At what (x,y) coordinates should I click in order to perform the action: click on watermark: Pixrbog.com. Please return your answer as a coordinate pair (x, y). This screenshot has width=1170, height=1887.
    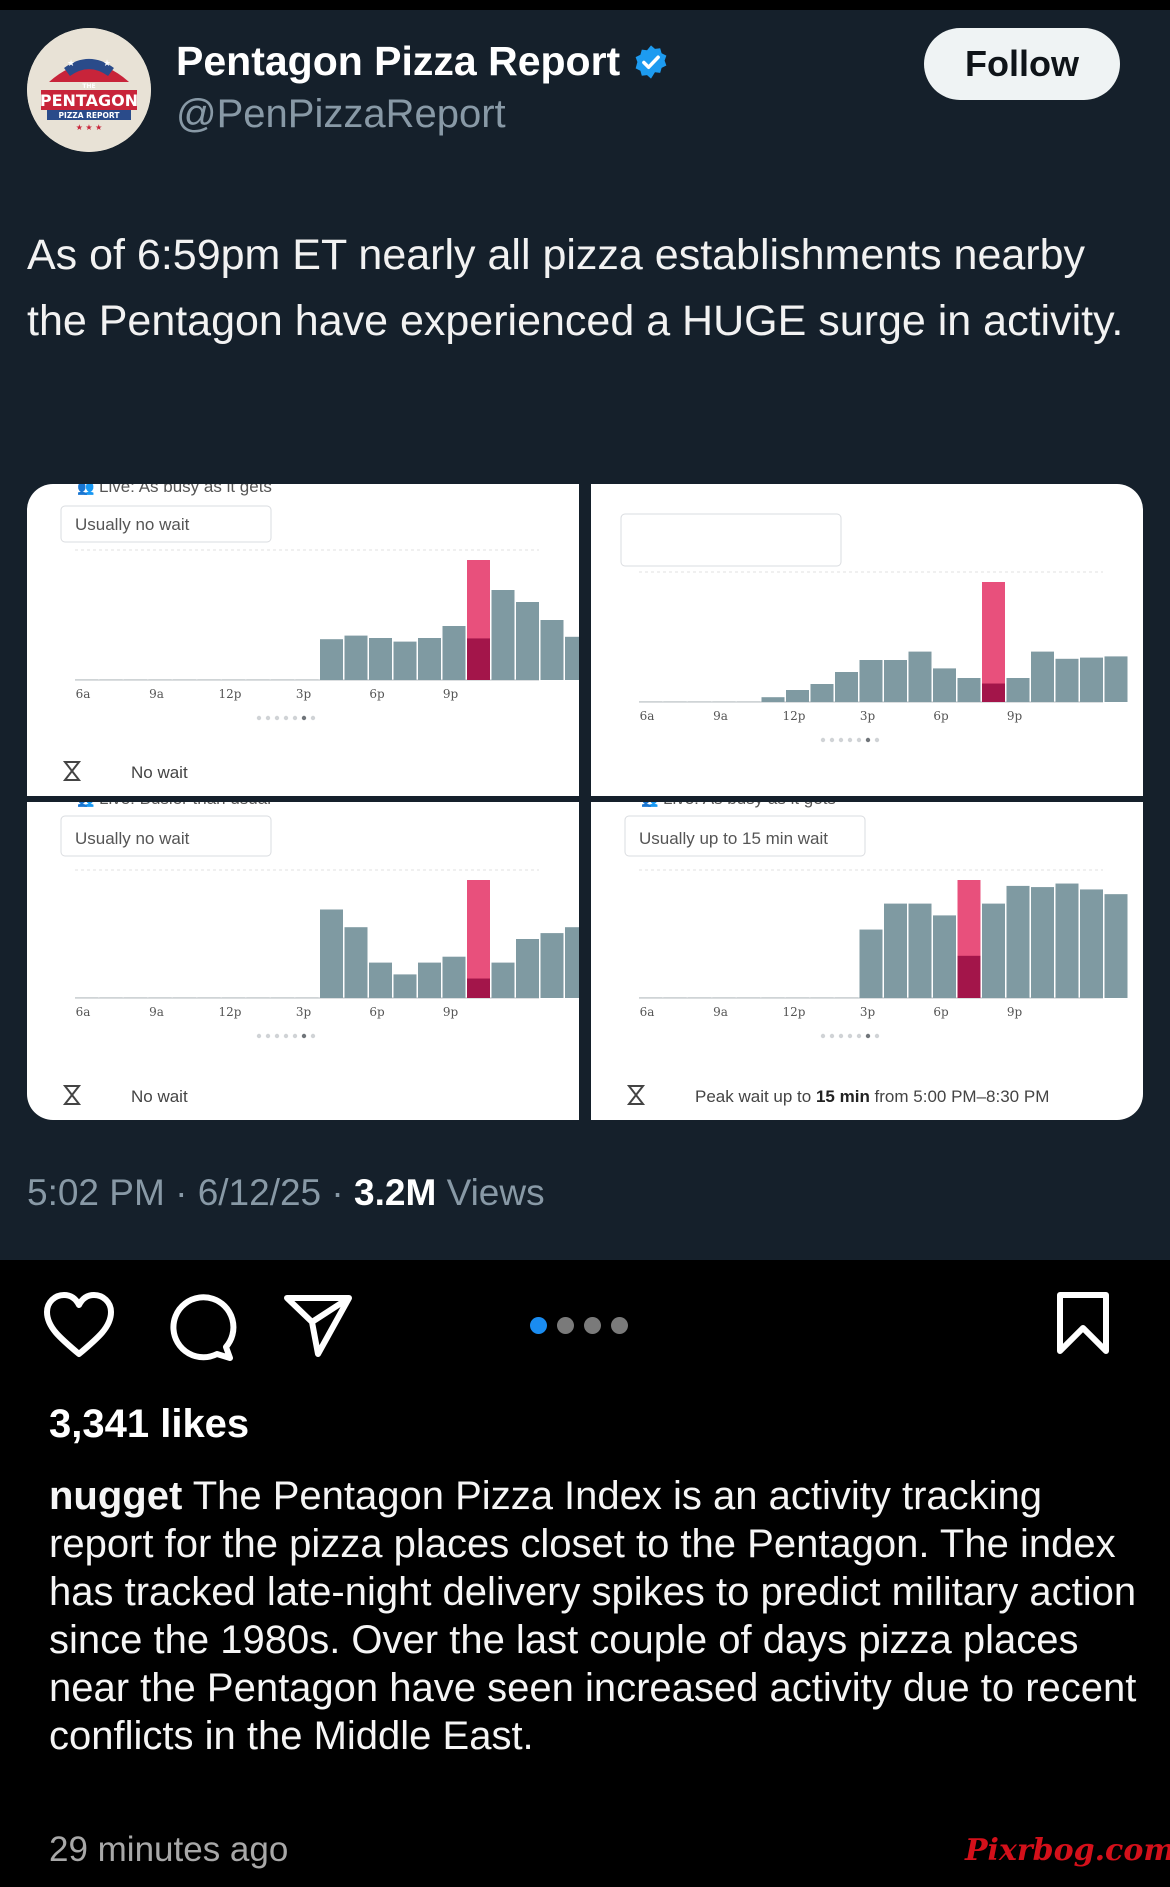
    Looking at the image, I should click on (1067, 1850).